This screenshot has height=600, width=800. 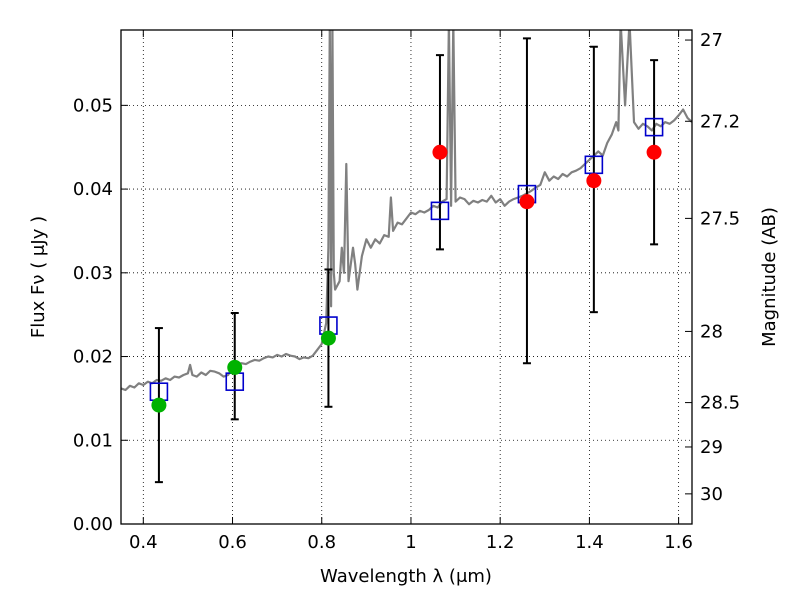 I want to click on y2-tick-label: 29, so click(x=711, y=447).